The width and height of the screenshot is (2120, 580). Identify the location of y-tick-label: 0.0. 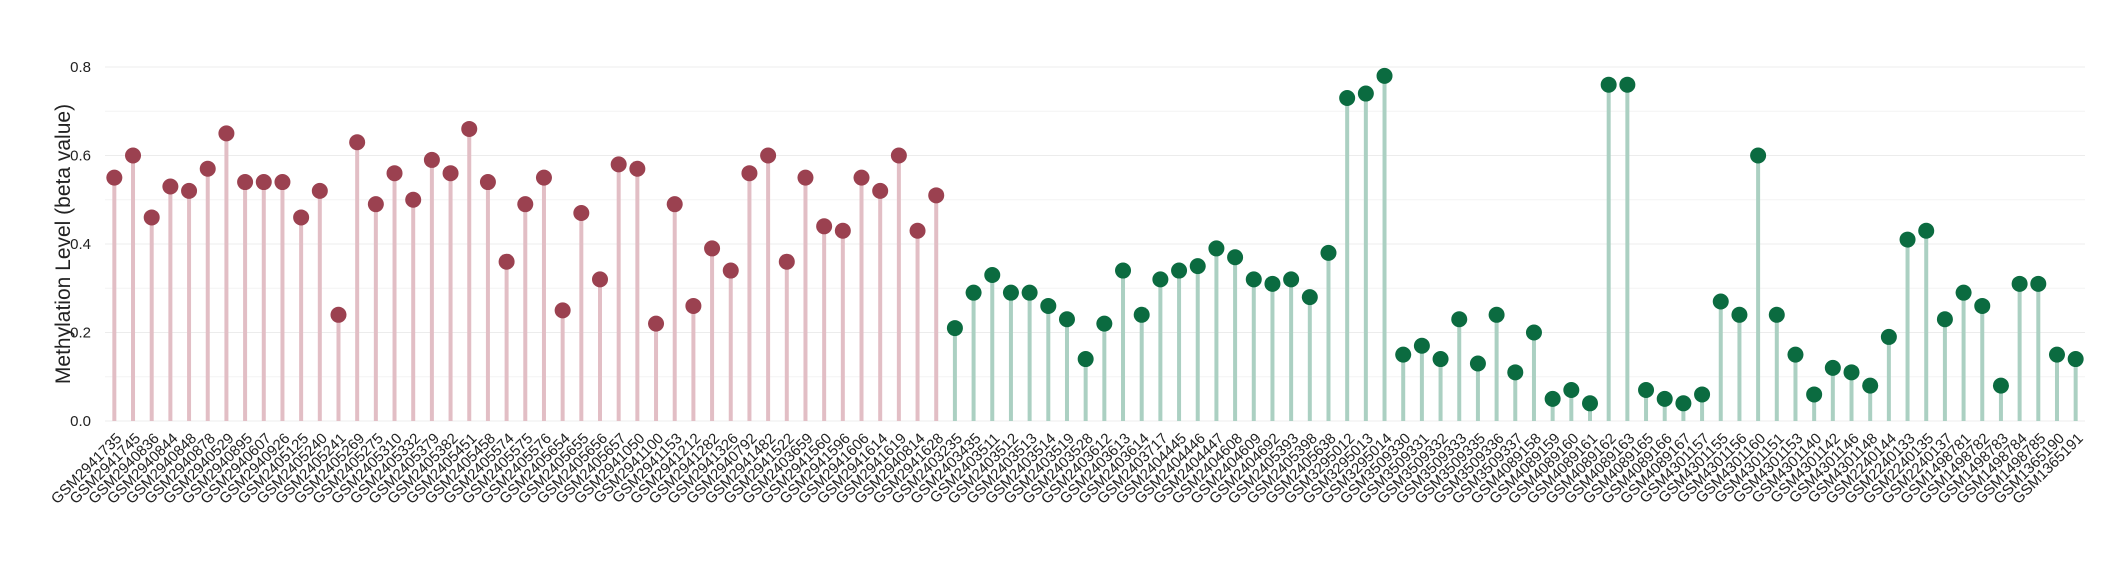
(80, 421).